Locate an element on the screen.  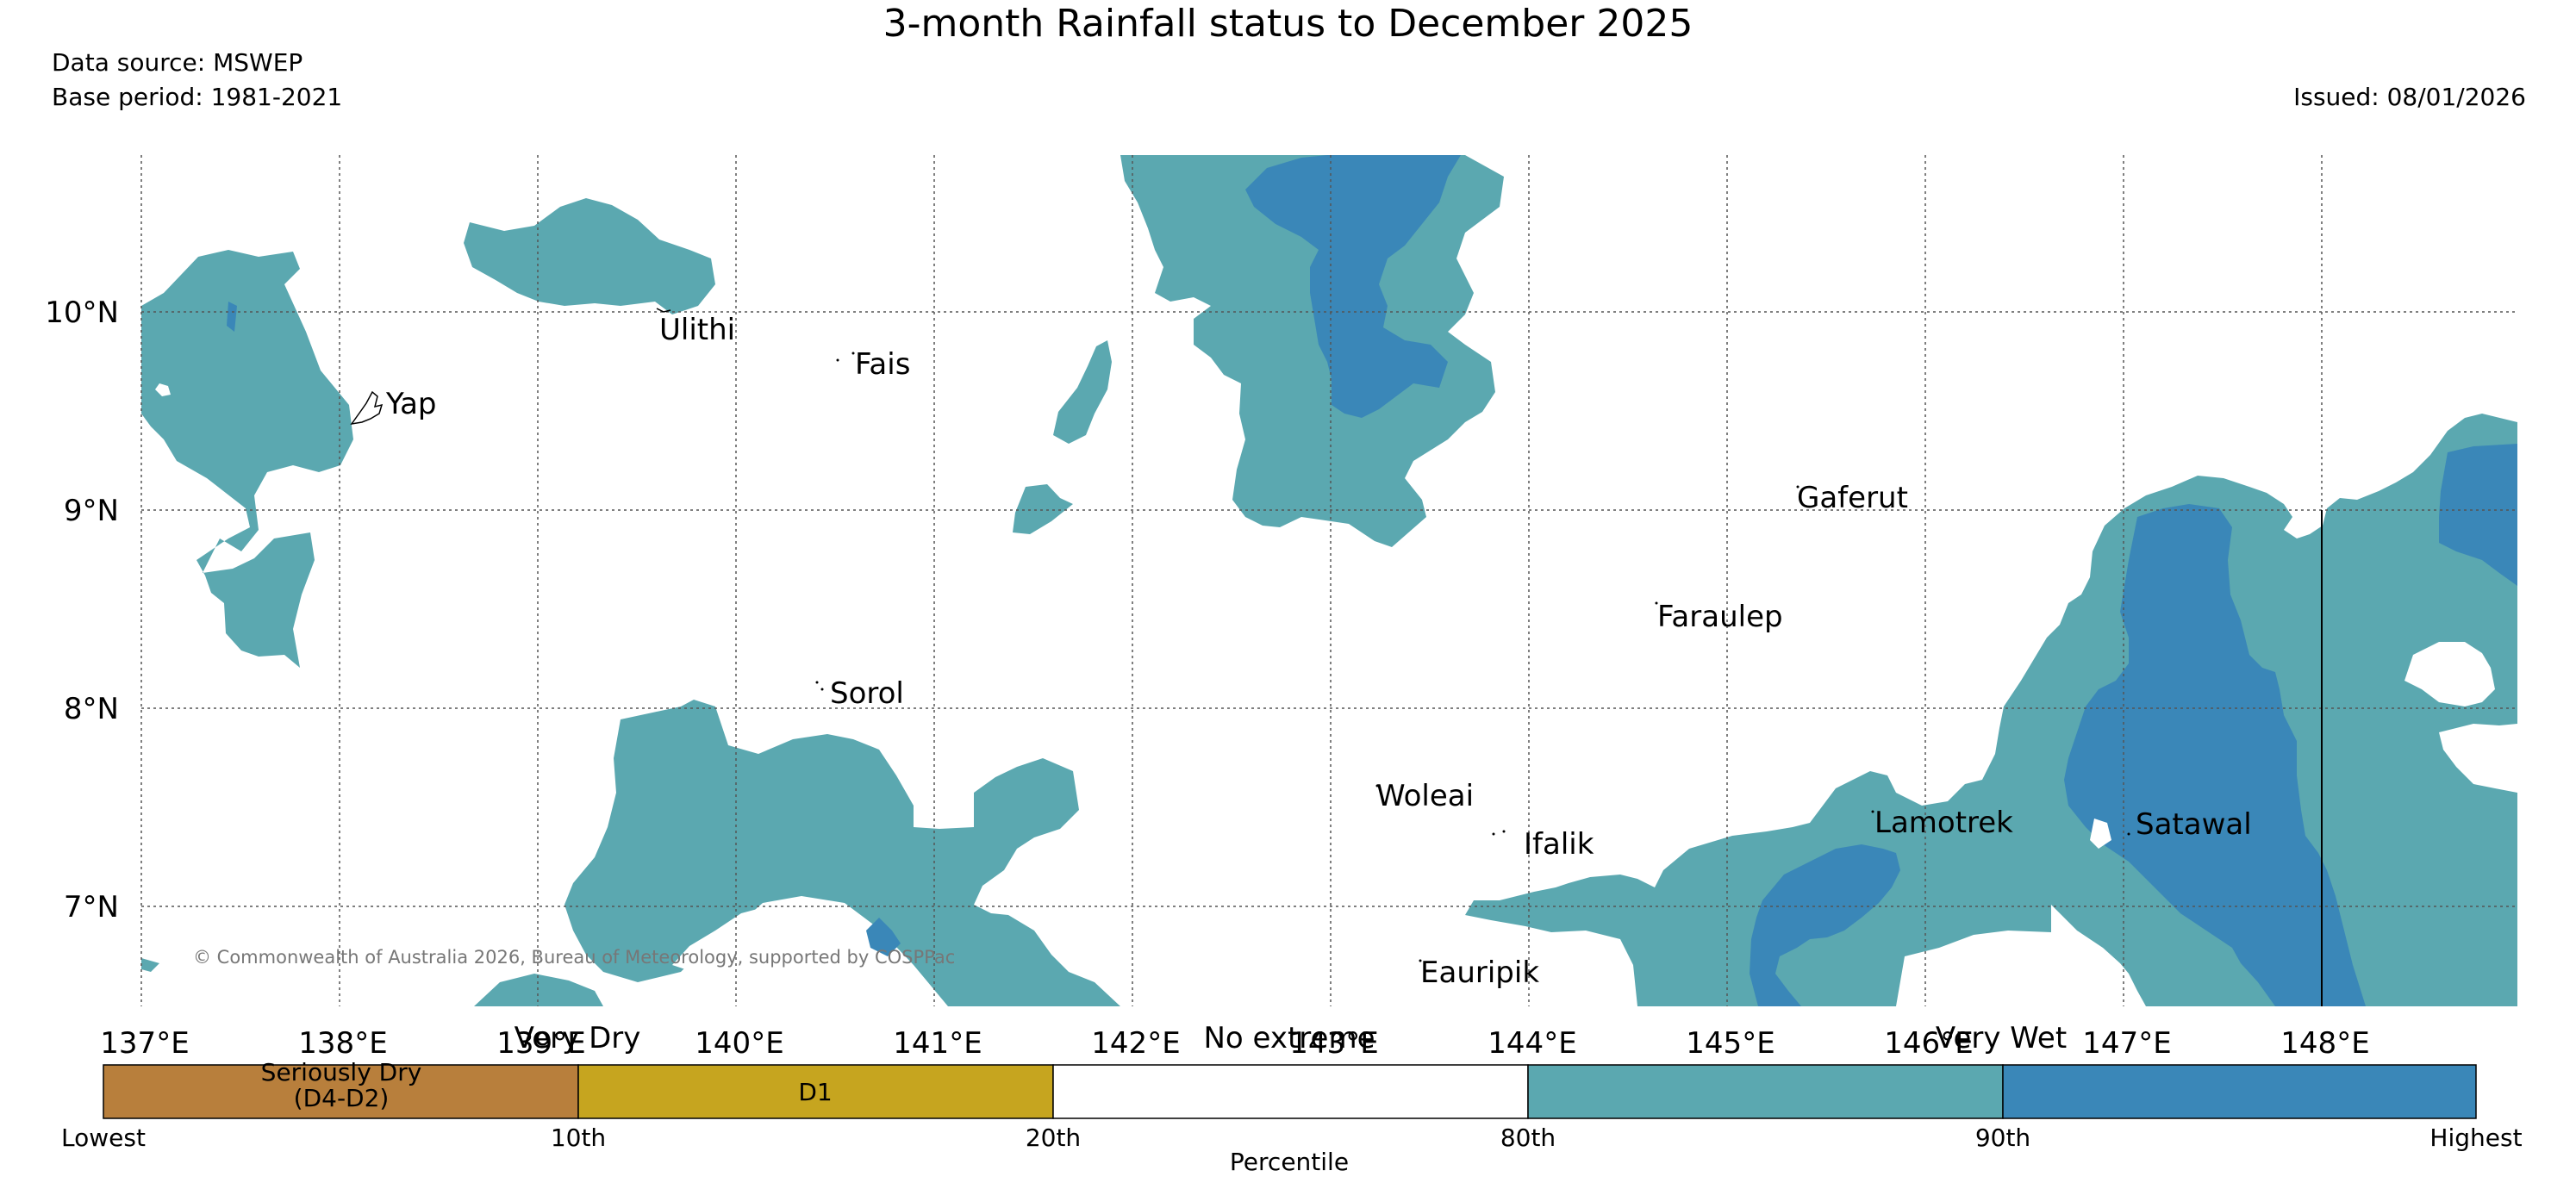
lon-label-143e: 143°E is located at coordinates (1333, 1043).